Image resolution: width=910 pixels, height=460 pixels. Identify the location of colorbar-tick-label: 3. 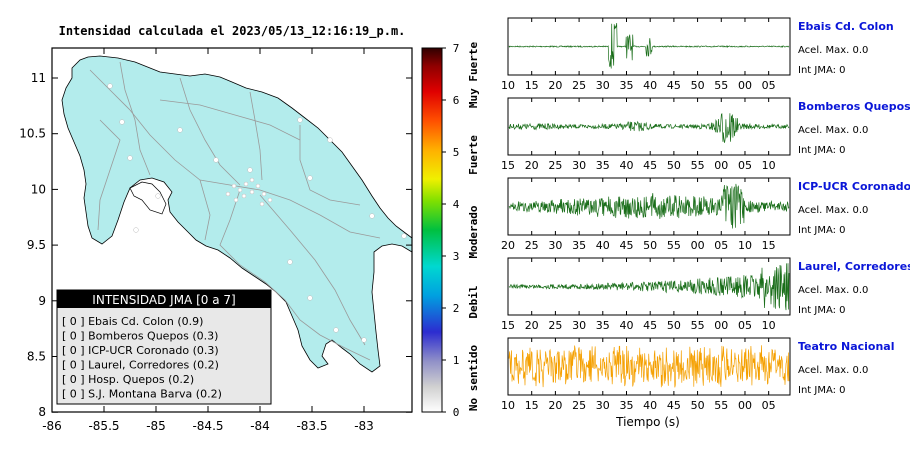
(456, 256).